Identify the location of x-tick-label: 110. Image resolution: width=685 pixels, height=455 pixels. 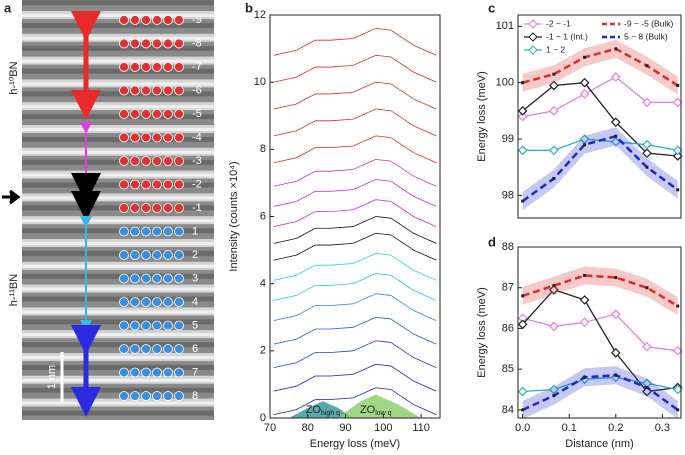
(421, 428).